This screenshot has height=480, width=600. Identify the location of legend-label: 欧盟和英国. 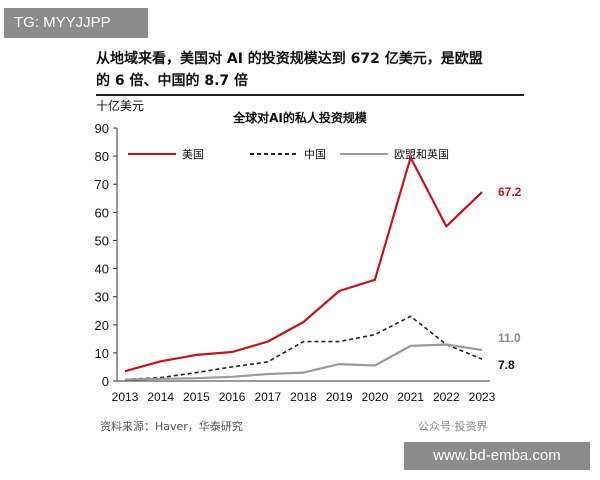
(421, 154).